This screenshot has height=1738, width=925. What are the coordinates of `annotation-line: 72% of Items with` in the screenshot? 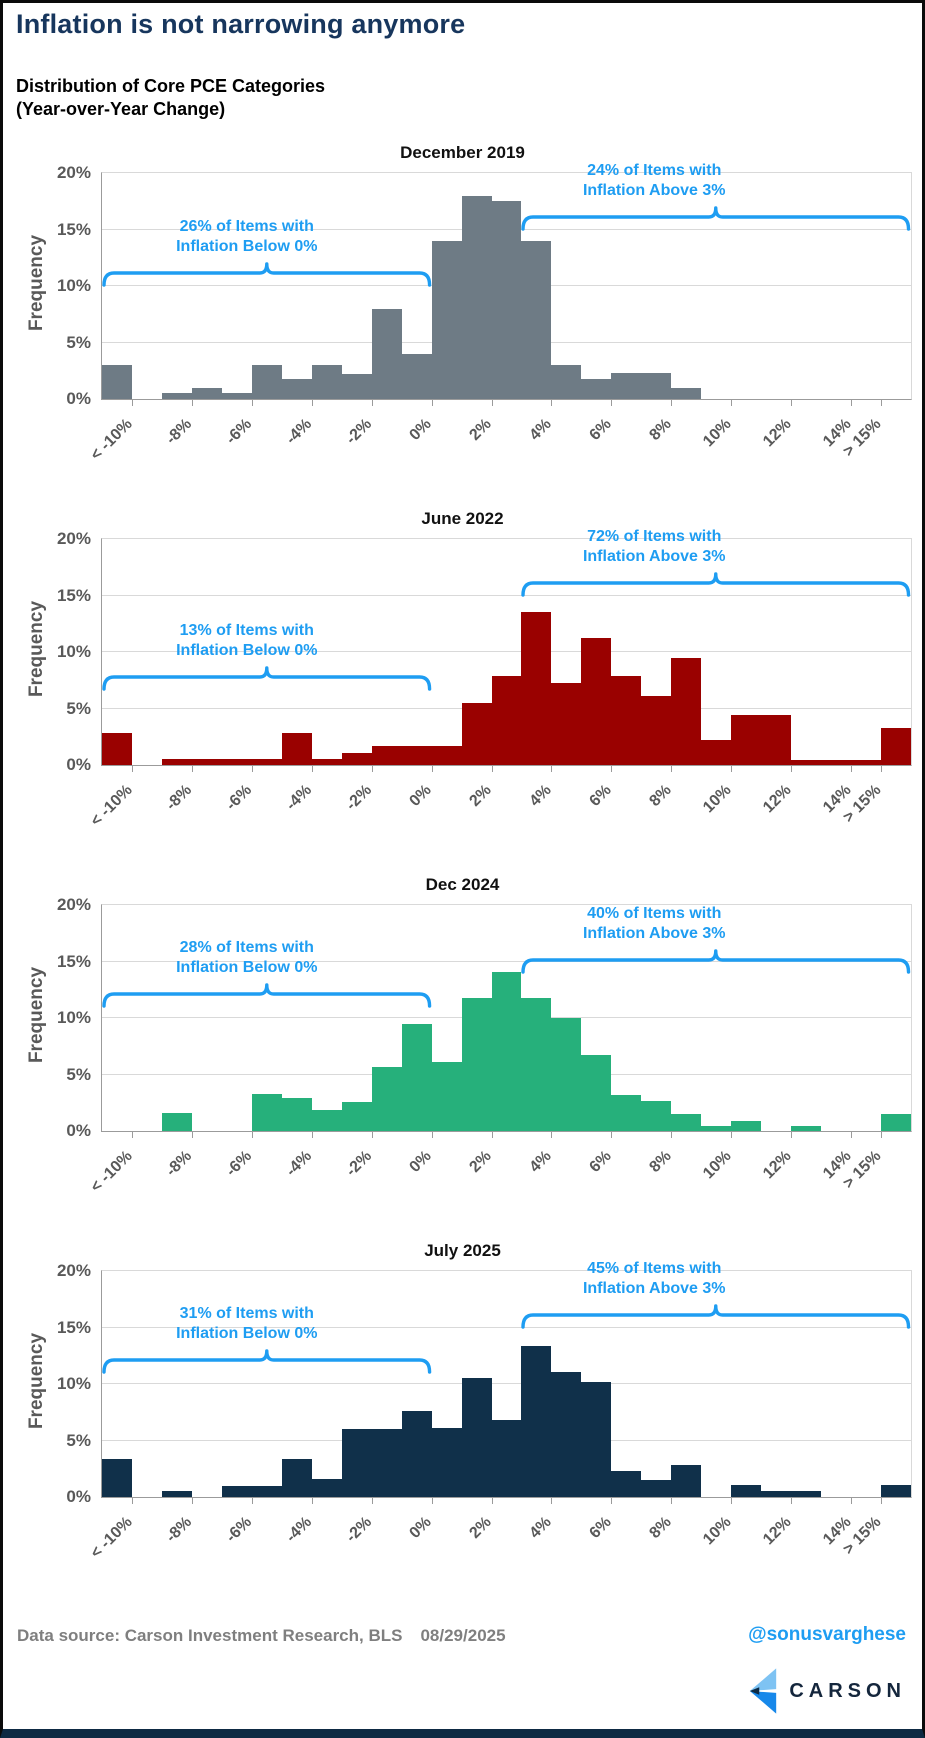 It's located at (654, 536).